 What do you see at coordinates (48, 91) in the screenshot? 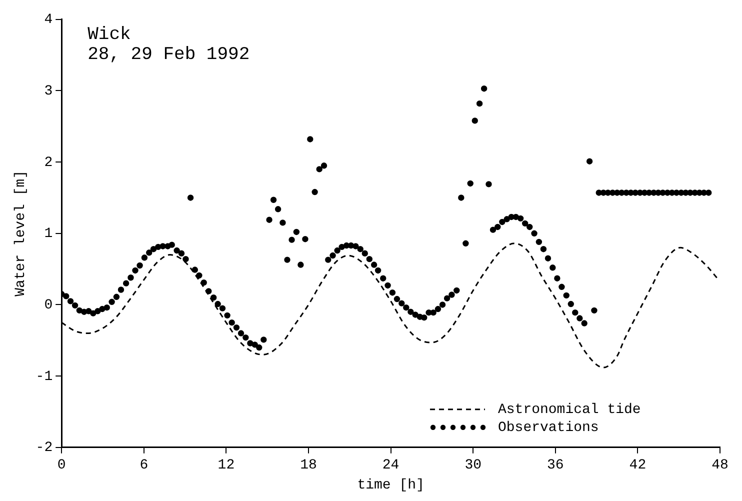
I see `y-tick-label: 3` at bounding box center [48, 91].